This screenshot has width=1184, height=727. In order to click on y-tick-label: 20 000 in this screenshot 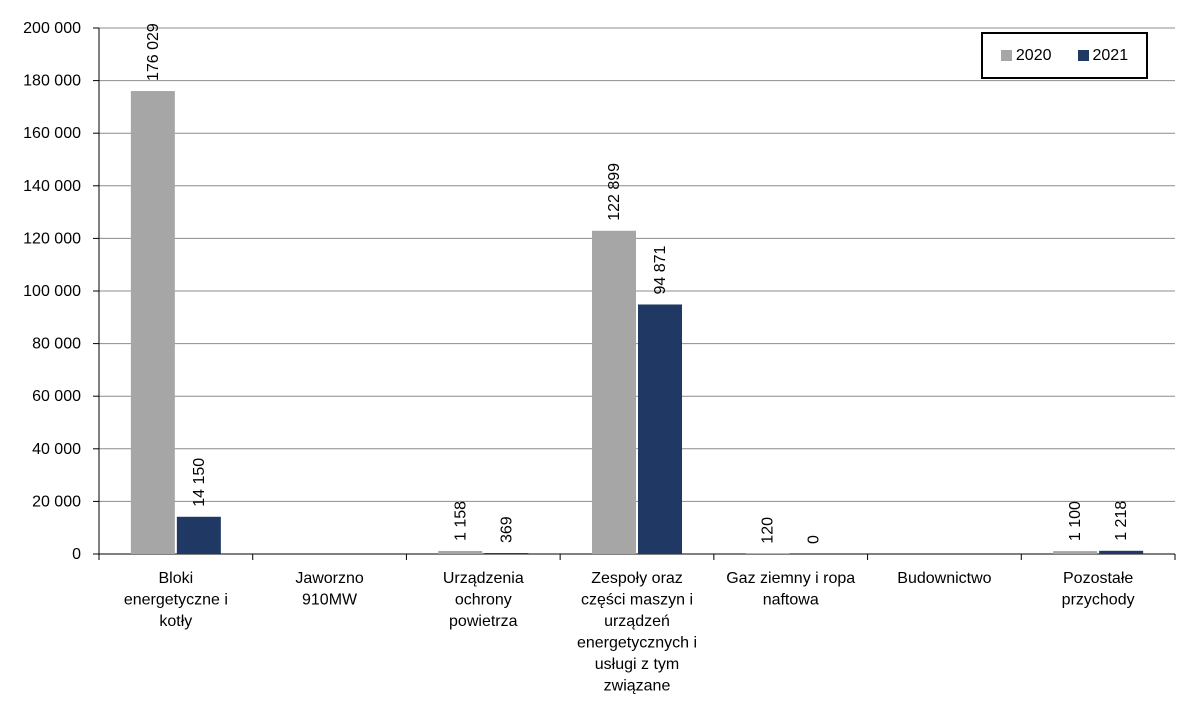, I will do `click(56, 501)`.